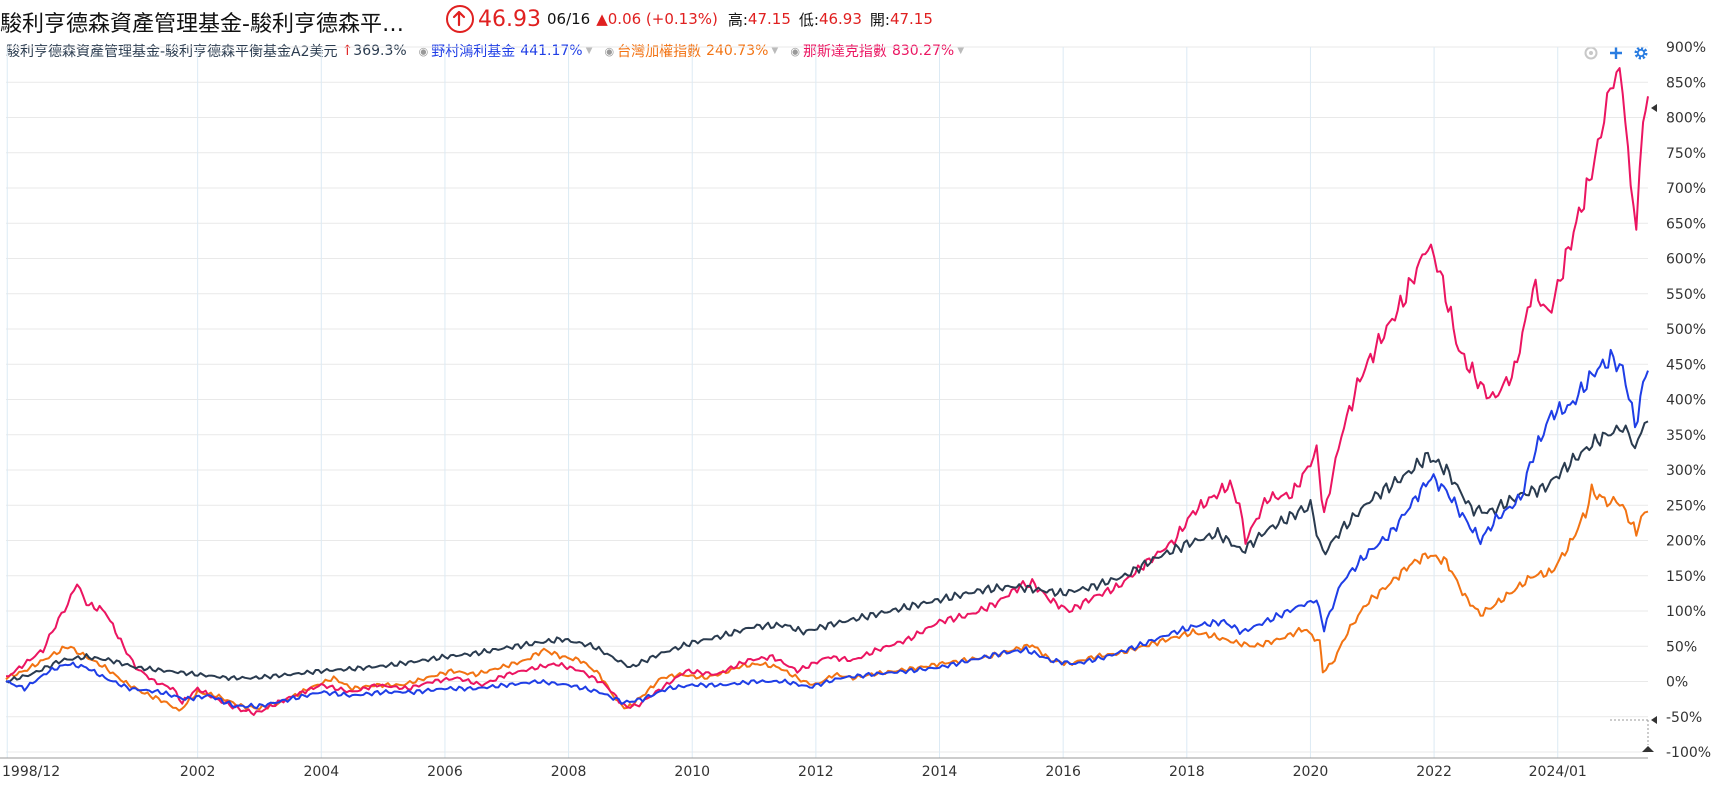 This screenshot has width=1715, height=787. What do you see at coordinates (659, 52) in the screenshot?
I see `legend-name: 台灣加權指數` at bounding box center [659, 52].